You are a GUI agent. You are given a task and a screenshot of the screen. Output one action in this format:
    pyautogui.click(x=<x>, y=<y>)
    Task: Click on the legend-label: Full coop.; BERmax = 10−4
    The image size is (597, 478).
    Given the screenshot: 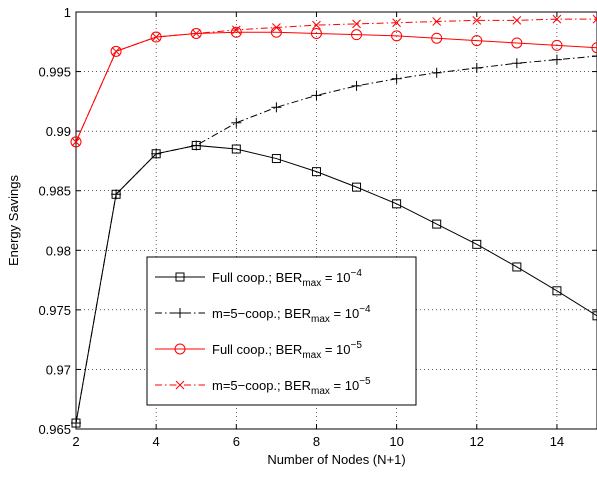 What is the action you would take?
    pyautogui.click(x=287, y=278)
    